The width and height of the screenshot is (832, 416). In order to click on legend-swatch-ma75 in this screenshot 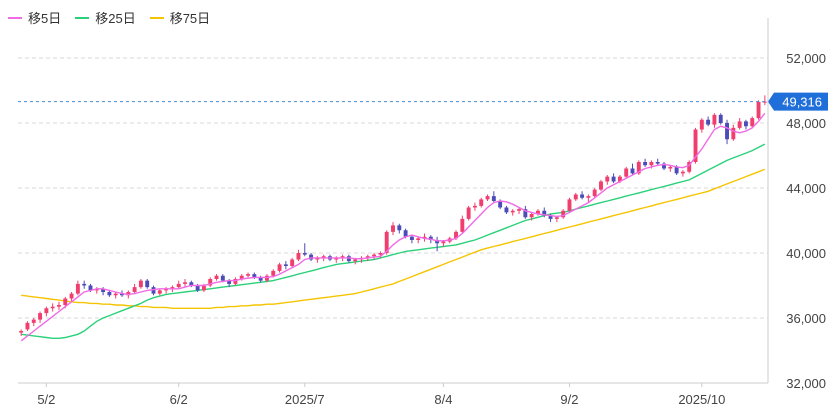, I will do `click(156, 17)`.